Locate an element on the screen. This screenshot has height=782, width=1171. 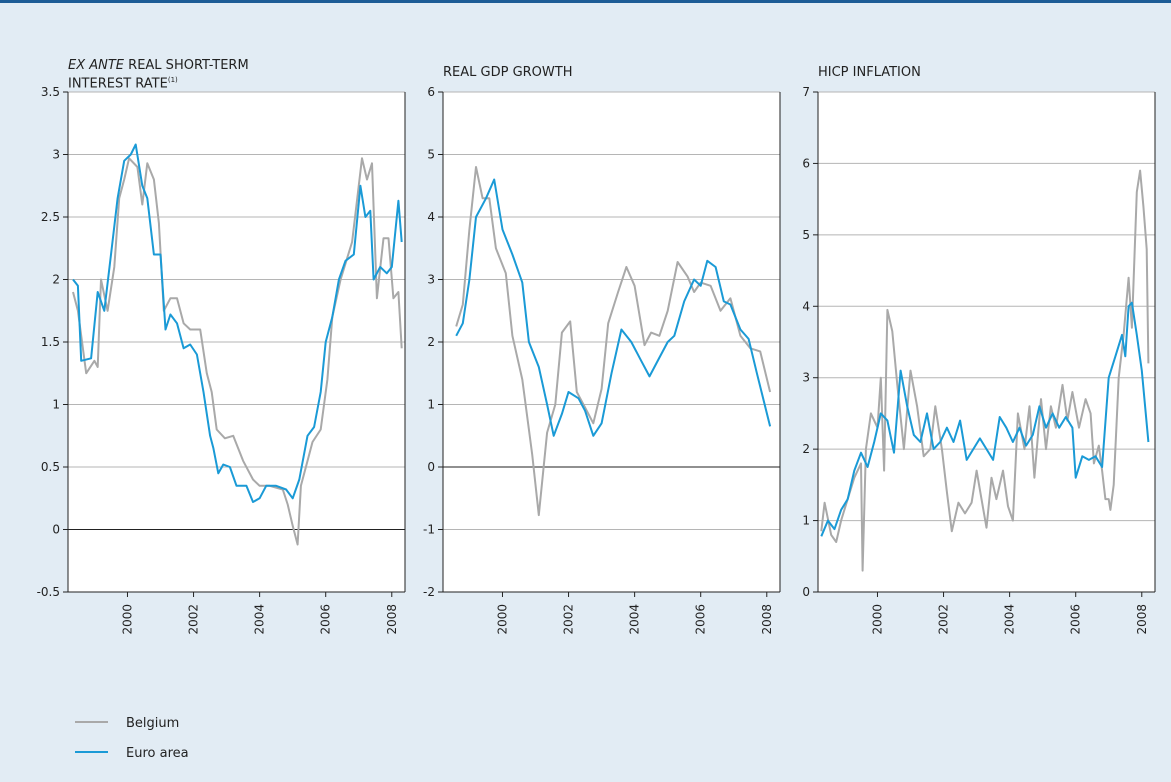
panel-title: HICP INFLATION is located at coordinates (913, 72).